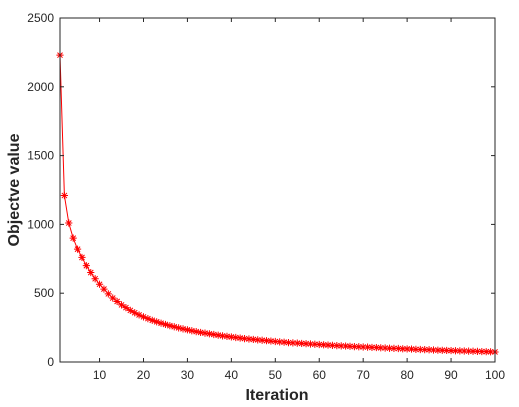  I want to click on x-axis-title: Iteration, so click(276, 395).